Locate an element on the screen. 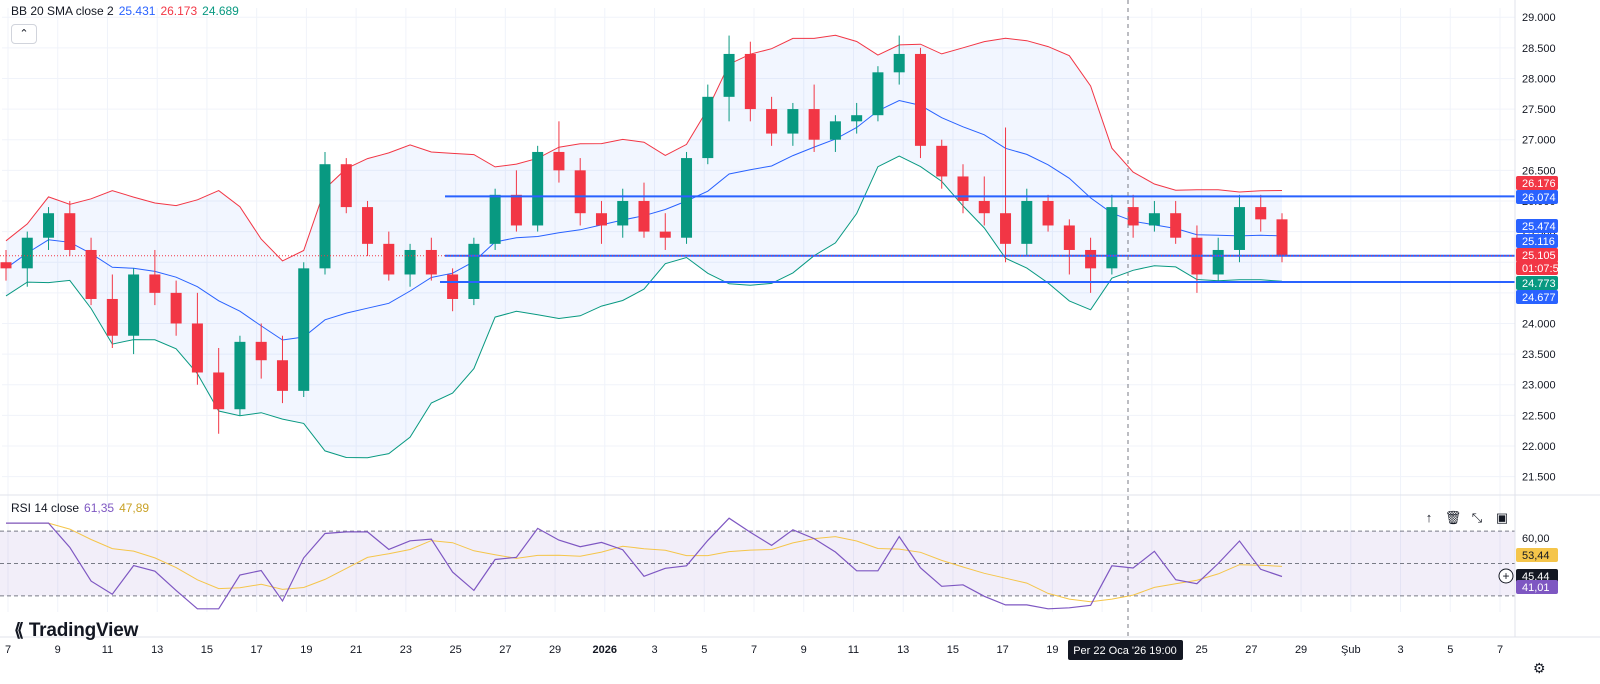  rsi-label: 53,44 is located at coordinates (1536, 556).